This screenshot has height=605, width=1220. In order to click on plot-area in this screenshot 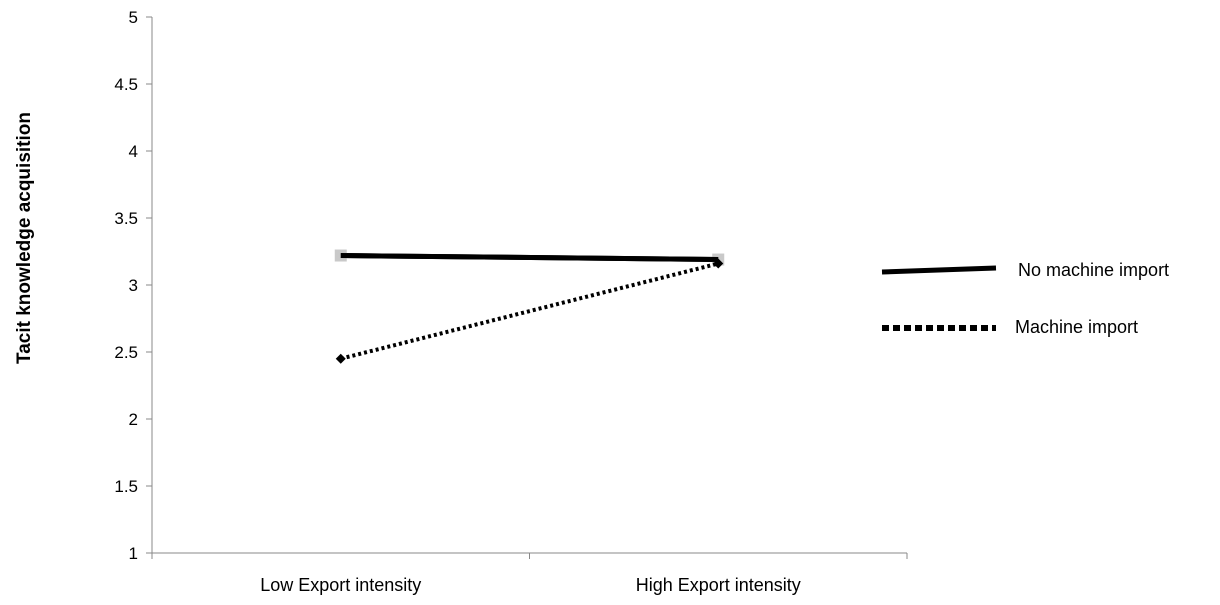, I will do `click(529, 306)`.